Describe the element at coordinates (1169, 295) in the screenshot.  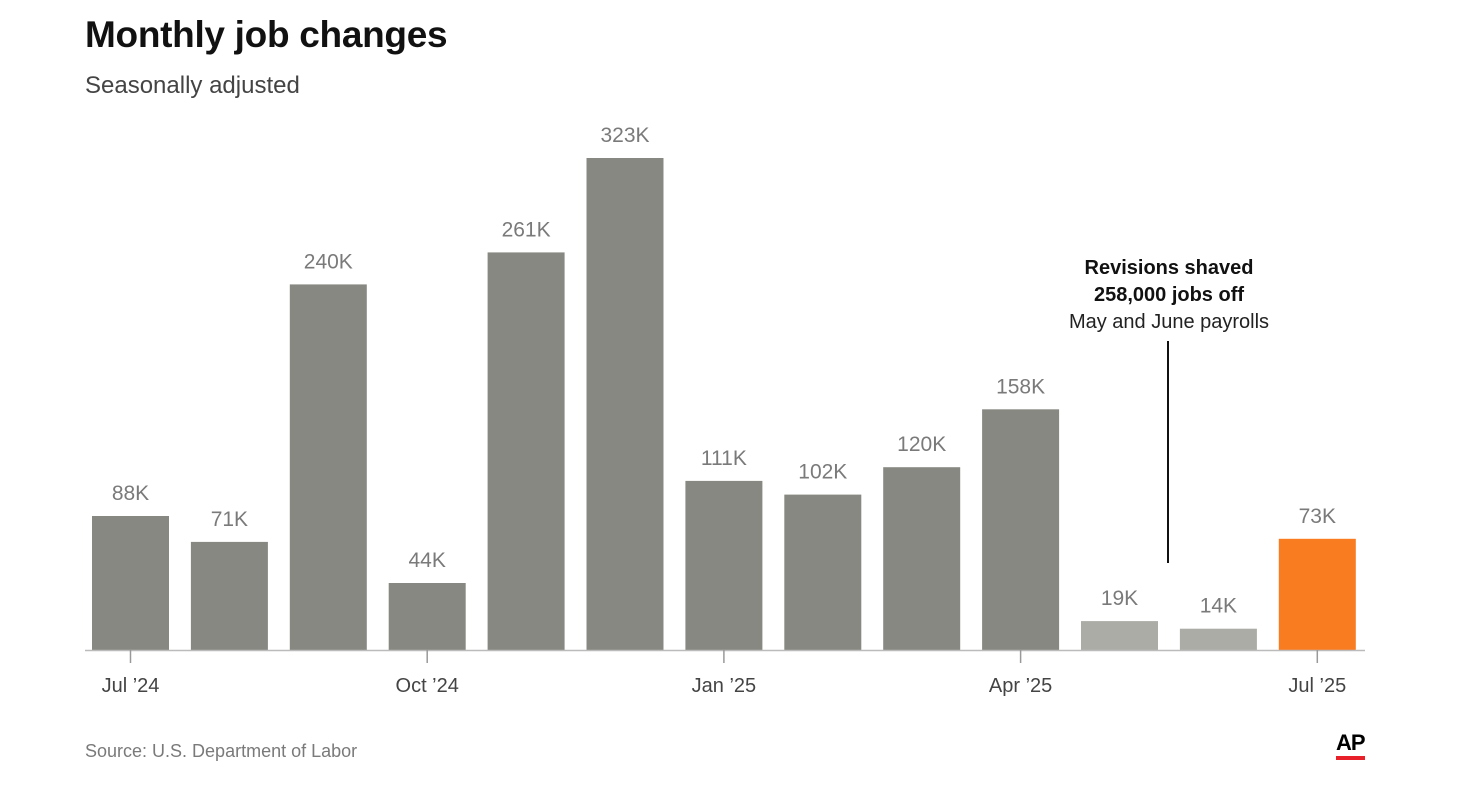
I see `annotation-line-2: 258,000 jobs off` at that location.